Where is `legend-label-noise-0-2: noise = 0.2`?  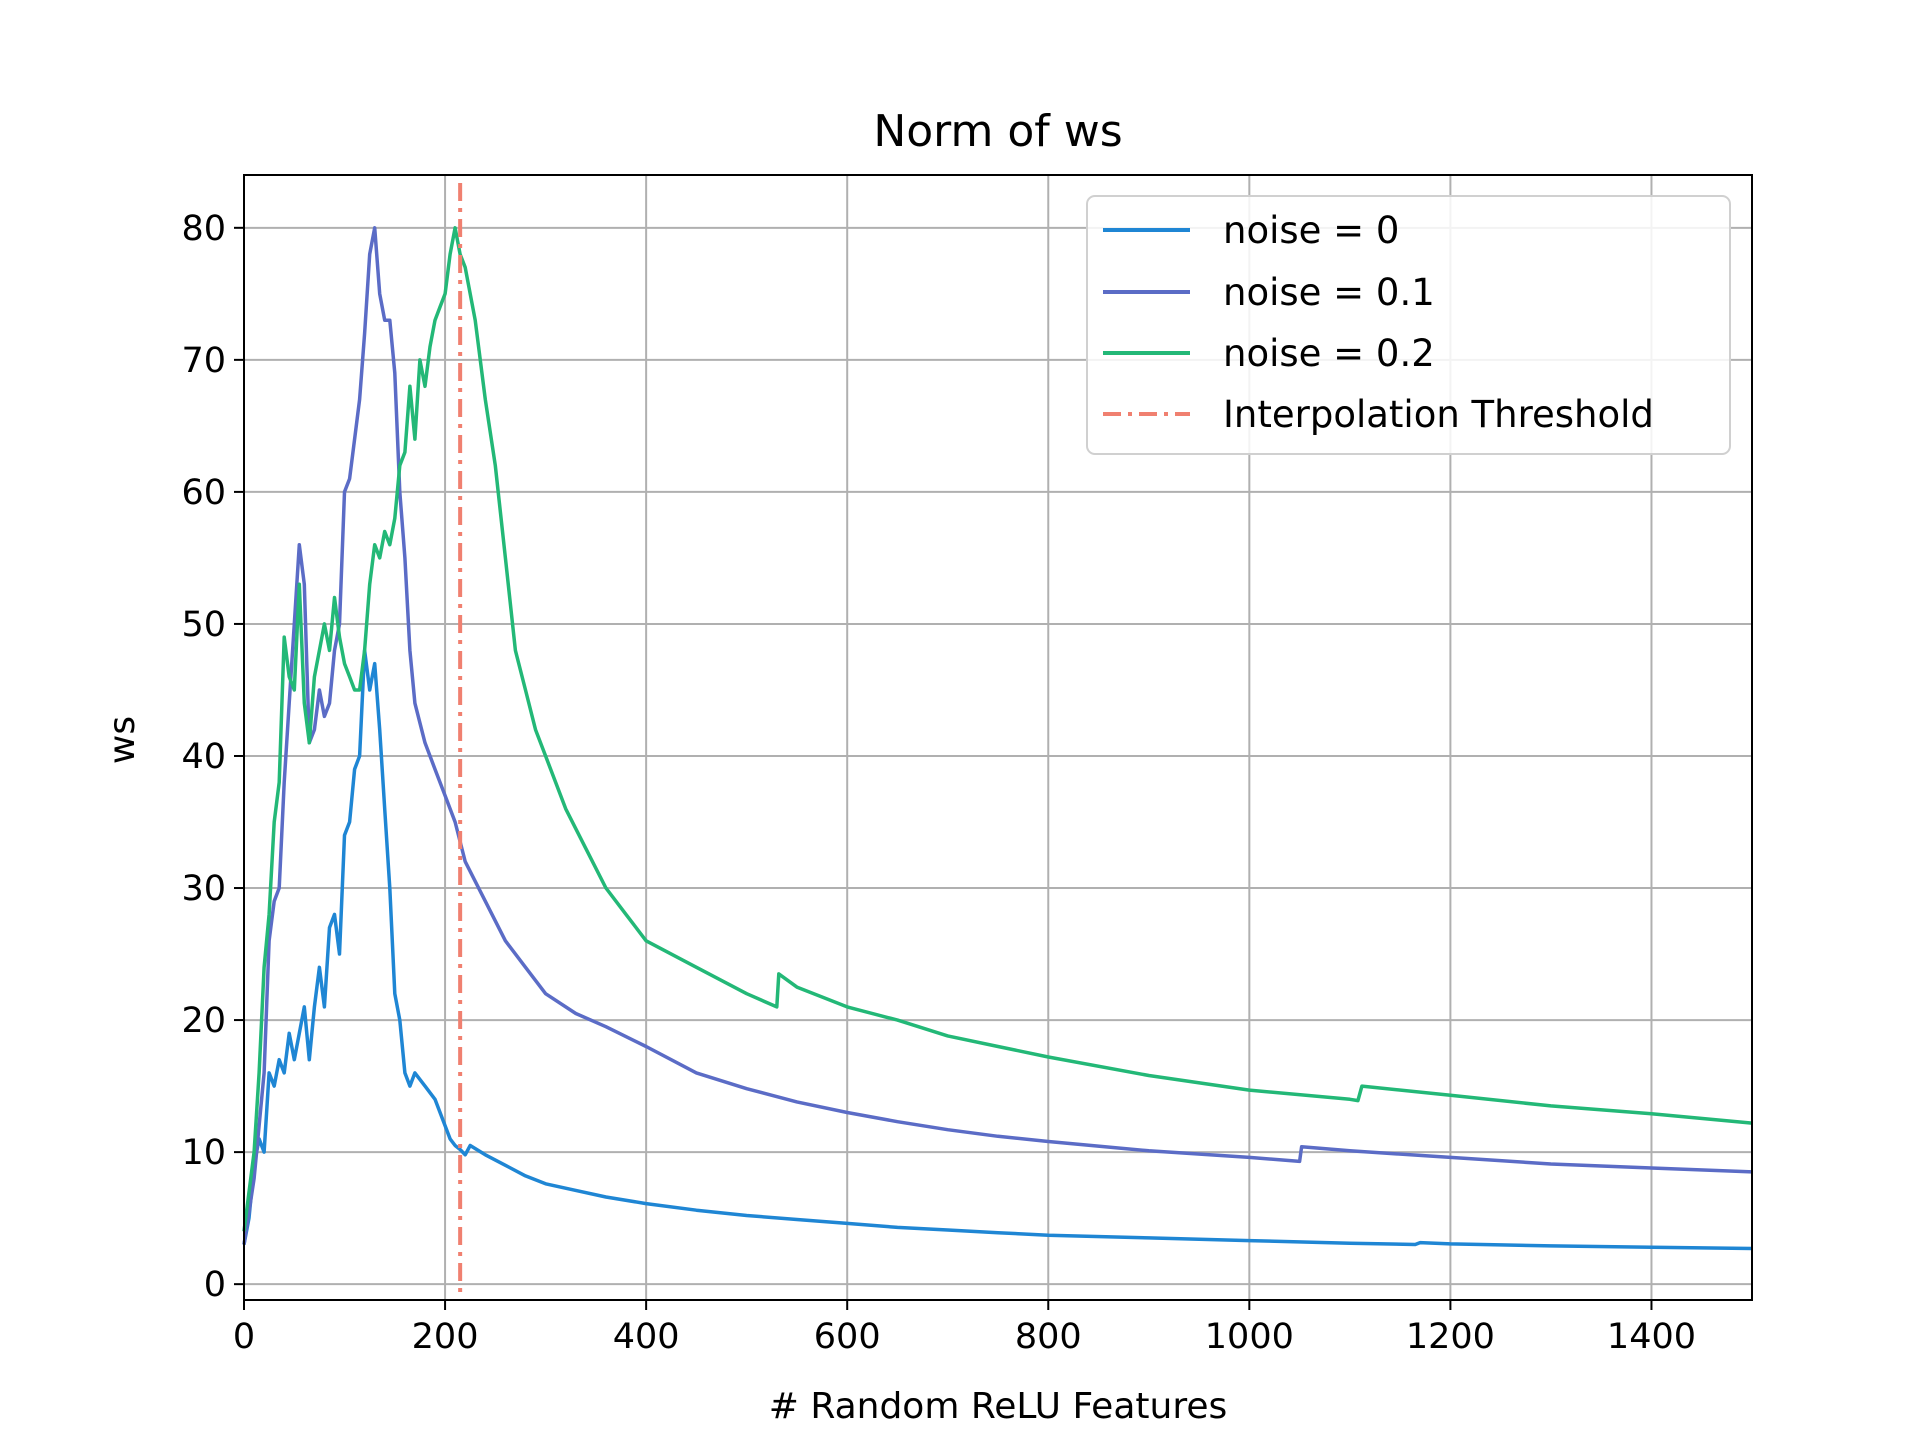
legend-label-noise-0-2: noise = 0.2 is located at coordinates (1329, 353).